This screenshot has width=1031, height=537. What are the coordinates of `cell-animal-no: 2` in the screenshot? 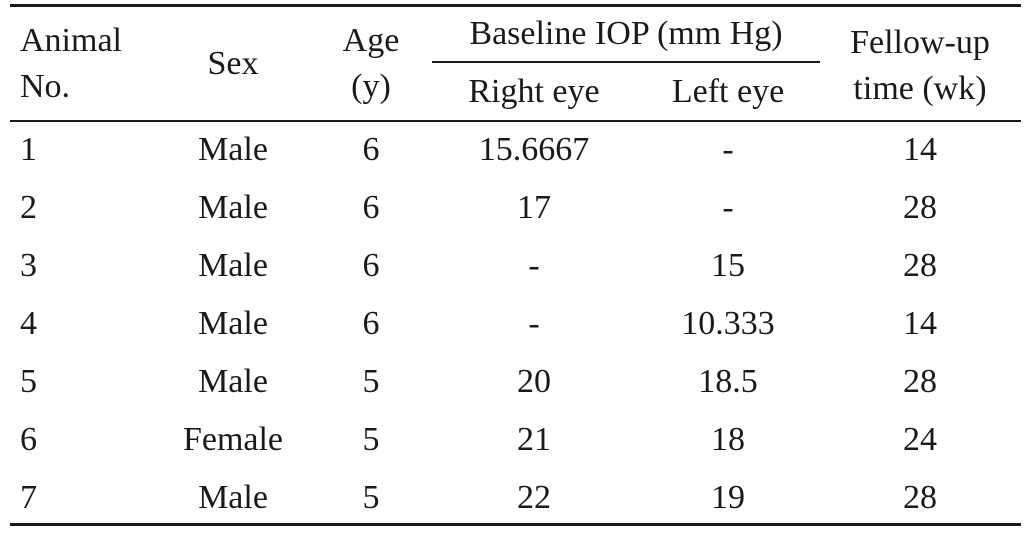 It's located at (28, 207).